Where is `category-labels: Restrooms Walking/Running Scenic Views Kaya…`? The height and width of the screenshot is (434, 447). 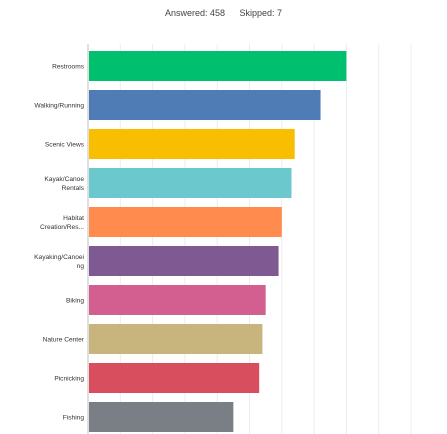
category-labels: Restrooms Walking/Running Scenic Views Kaya… is located at coordinates (59, 243).